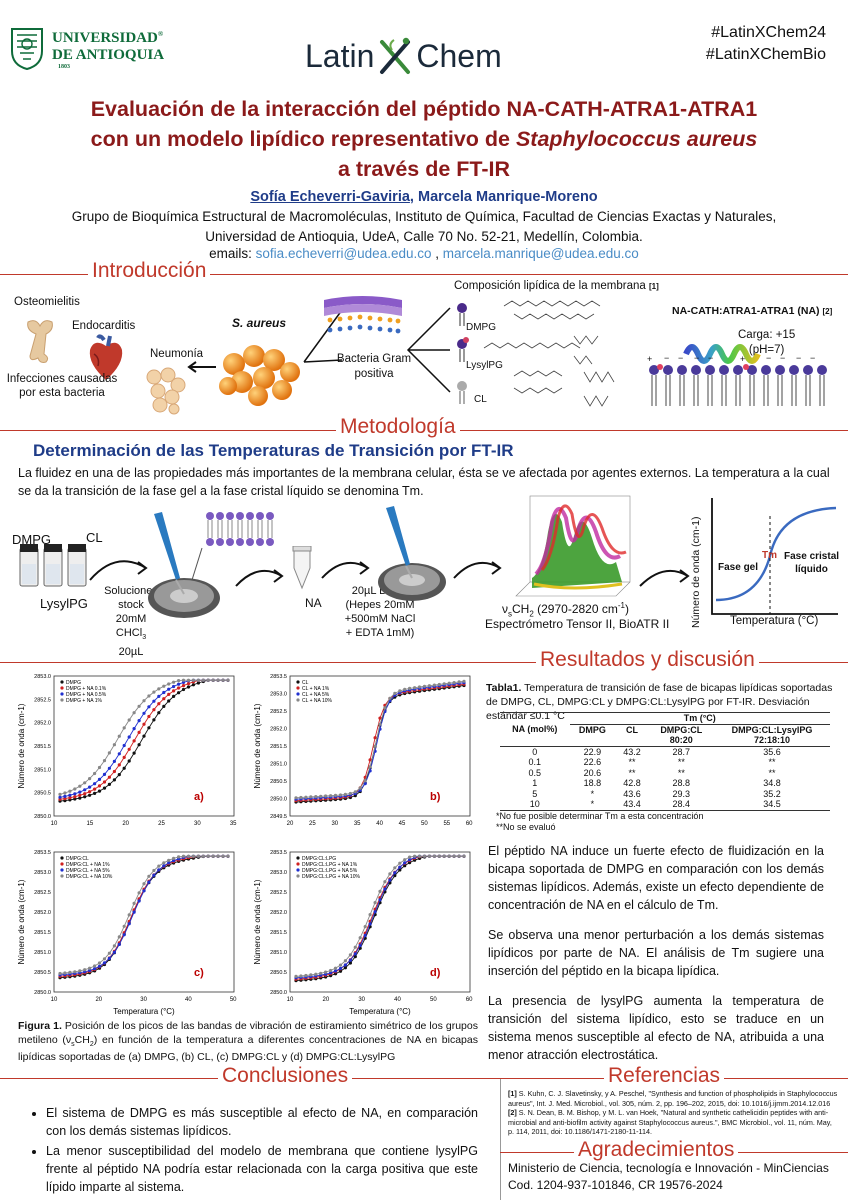  What do you see at coordinates (592, 762) in the screenshot?
I see `table-cell: 22.6` at bounding box center [592, 762].